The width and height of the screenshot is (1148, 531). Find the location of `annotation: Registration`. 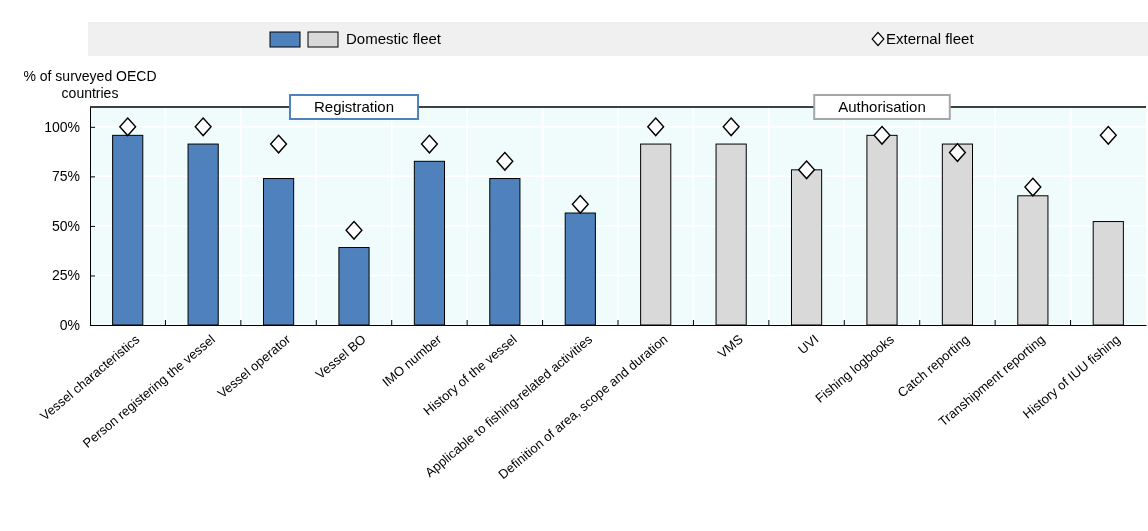

annotation: Registration is located at coordinates (354, 106).